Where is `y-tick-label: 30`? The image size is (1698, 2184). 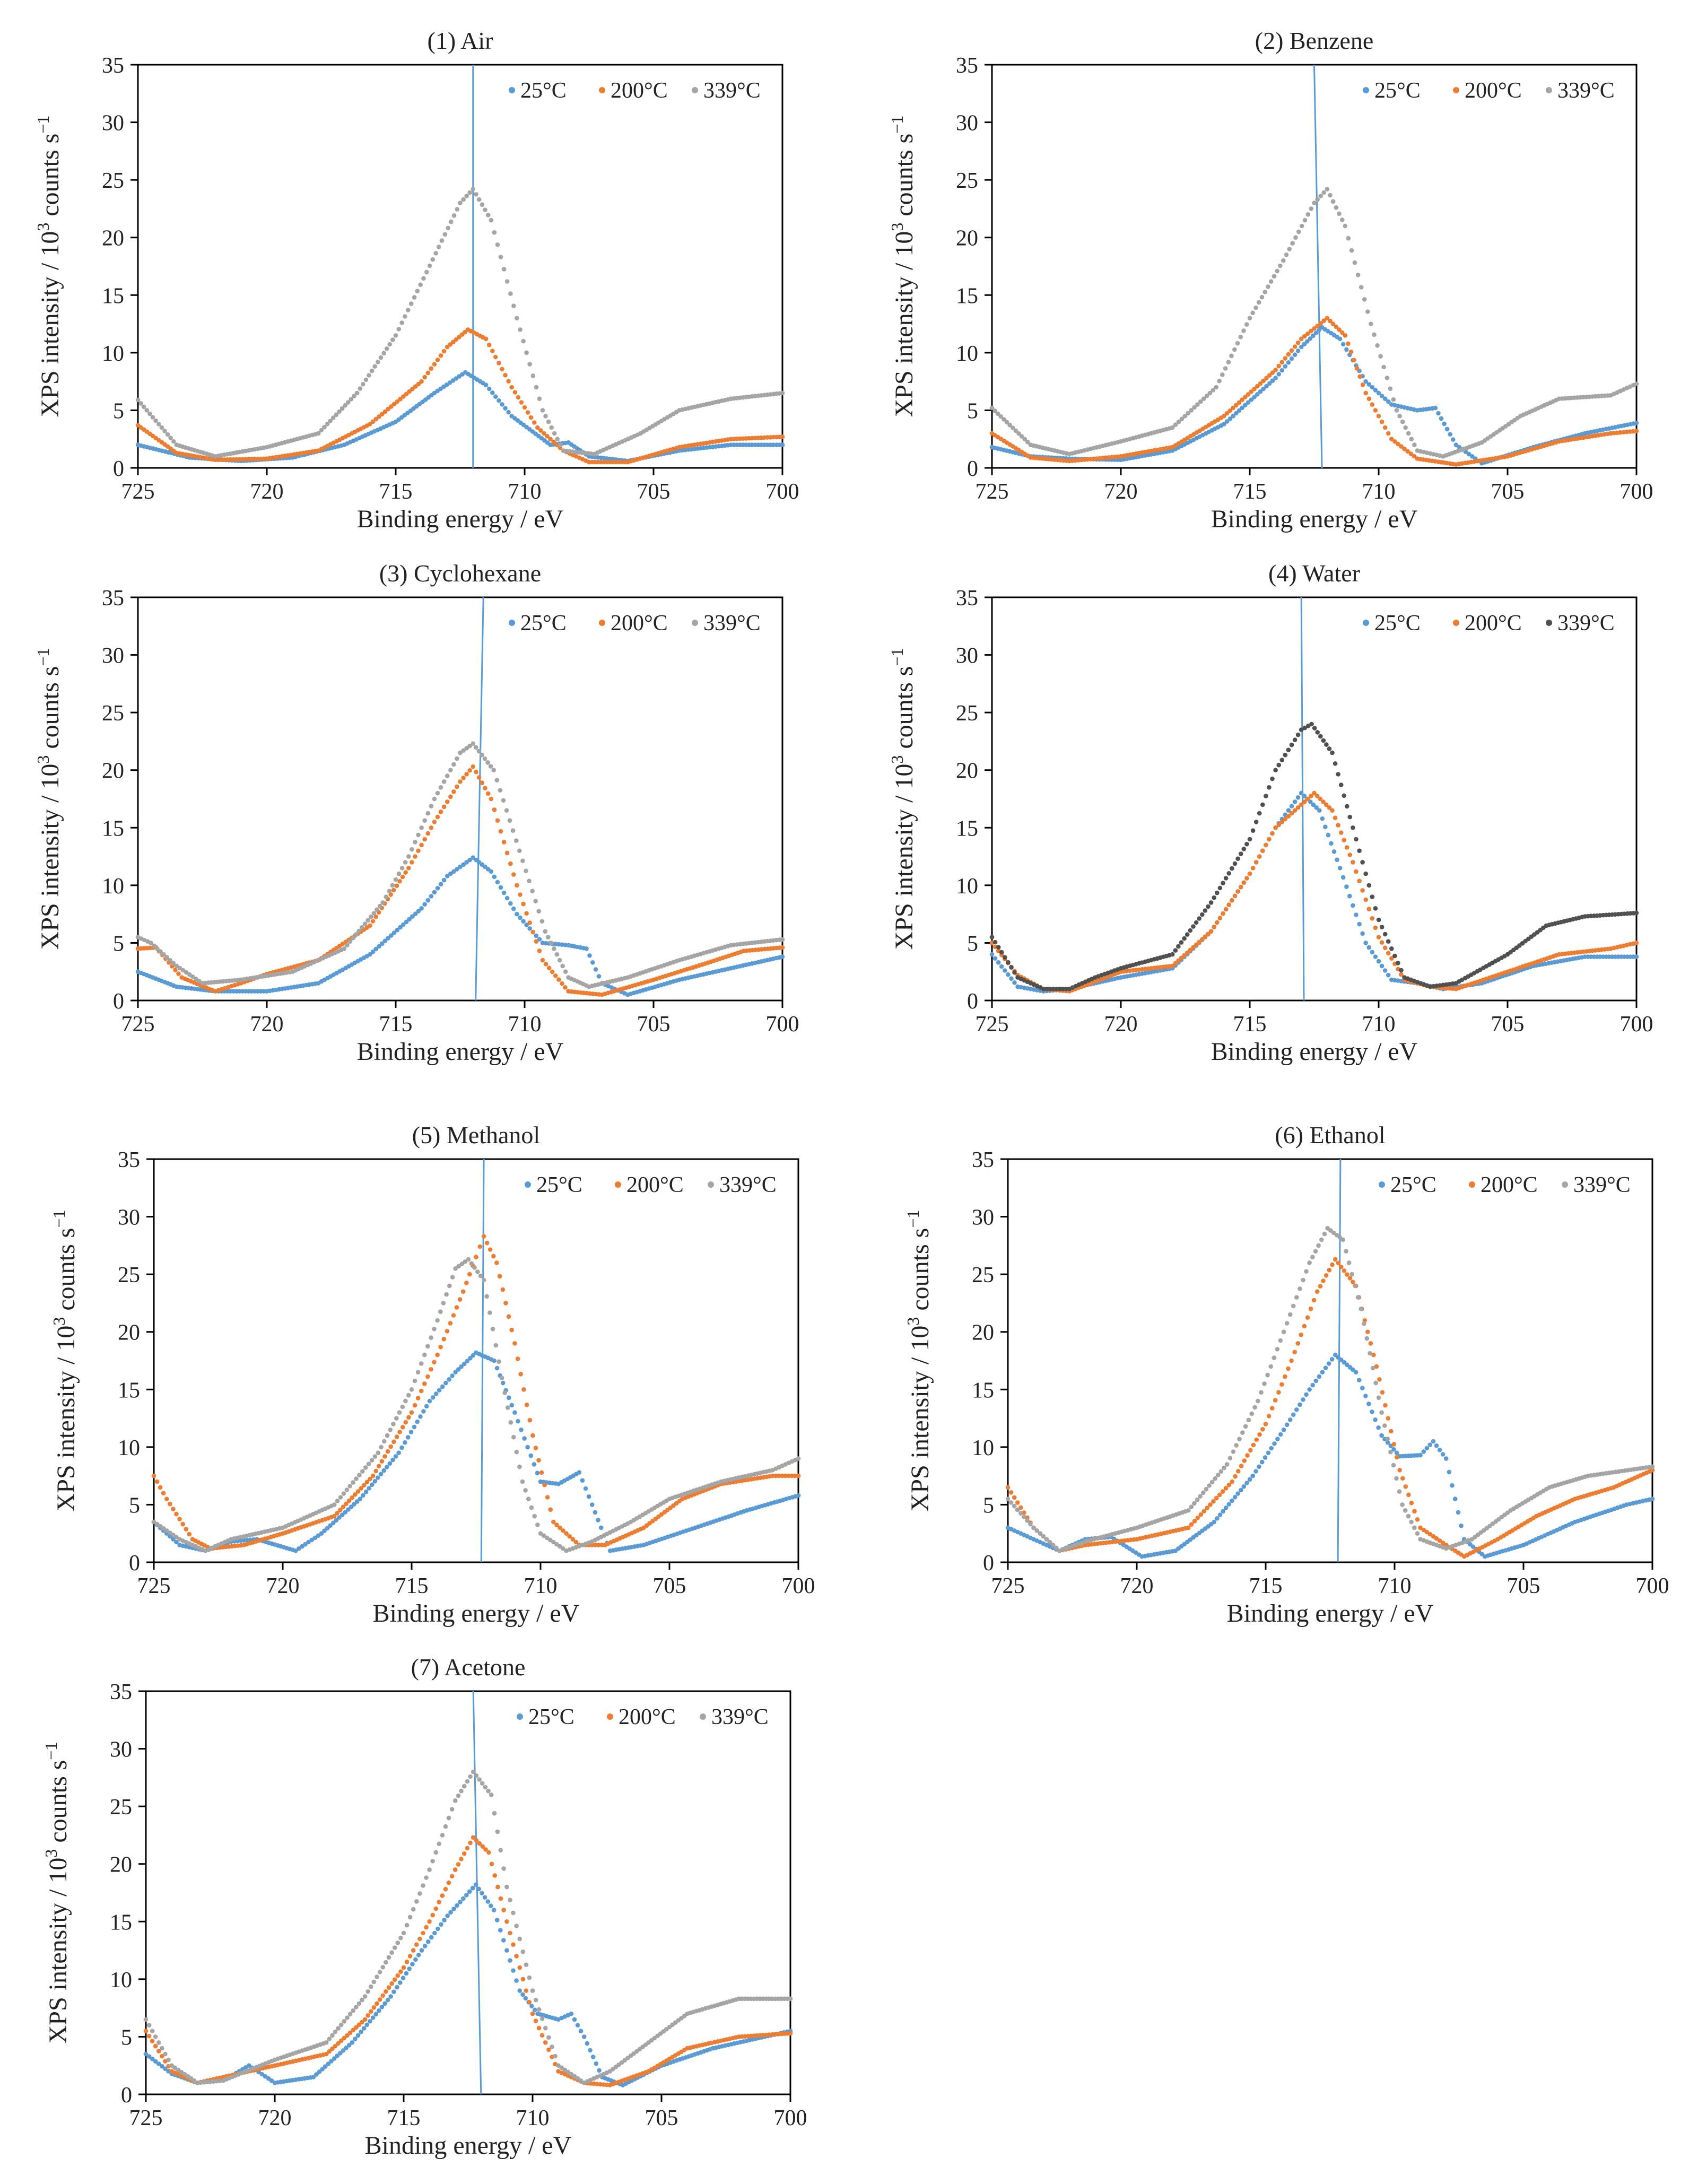
y-tick-label: 30 is located at coordinates (113, 656).